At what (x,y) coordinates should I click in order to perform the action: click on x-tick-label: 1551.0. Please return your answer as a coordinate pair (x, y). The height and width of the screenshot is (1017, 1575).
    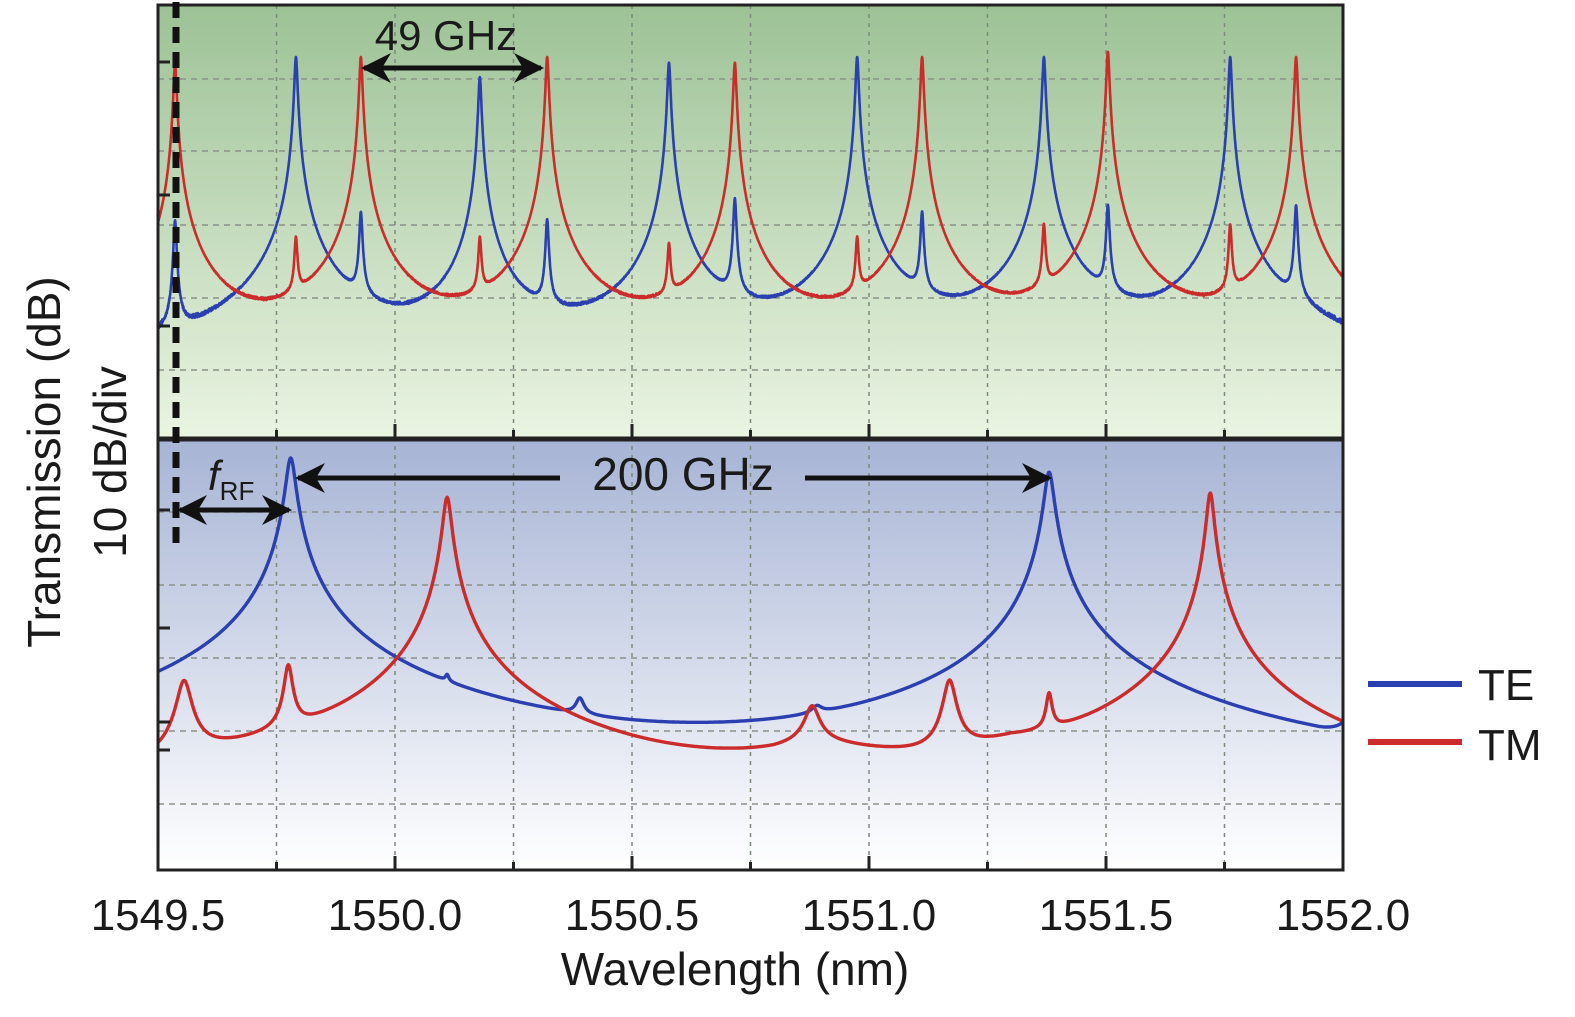
    Looking at the image, I should click on (869, 915).